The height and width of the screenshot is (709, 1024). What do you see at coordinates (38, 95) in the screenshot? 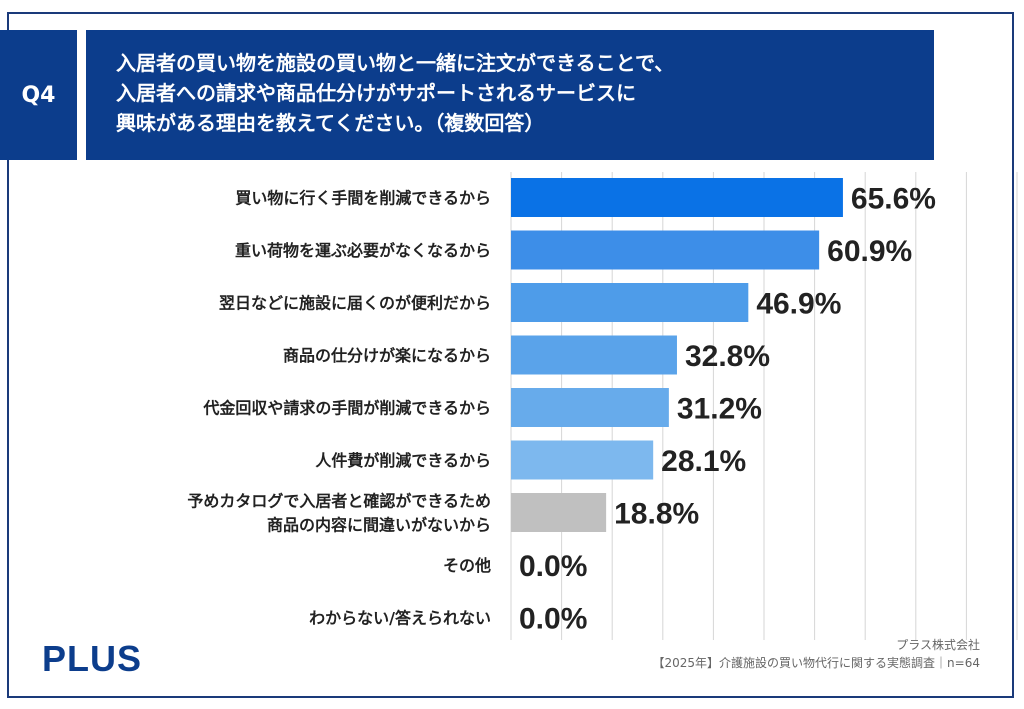
I see `question-badge: Q4` at bounding box center [38, 95].